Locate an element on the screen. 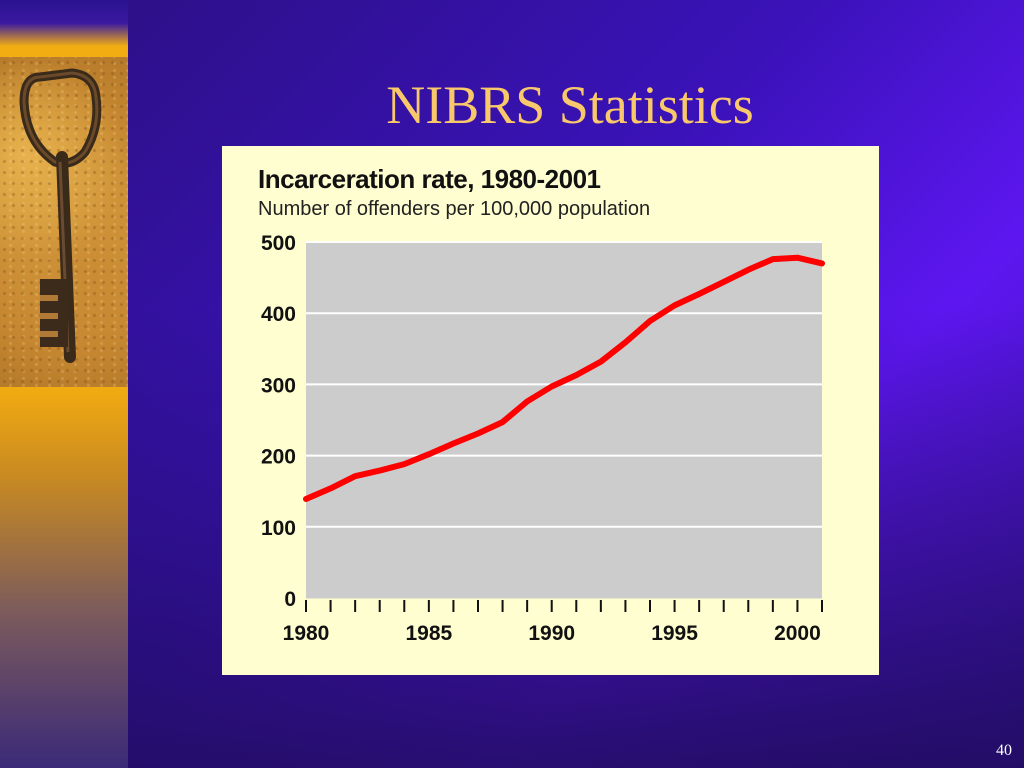 The image size is (1024, 768). y-tick-label: 300 is located at coordinates (278, 385).